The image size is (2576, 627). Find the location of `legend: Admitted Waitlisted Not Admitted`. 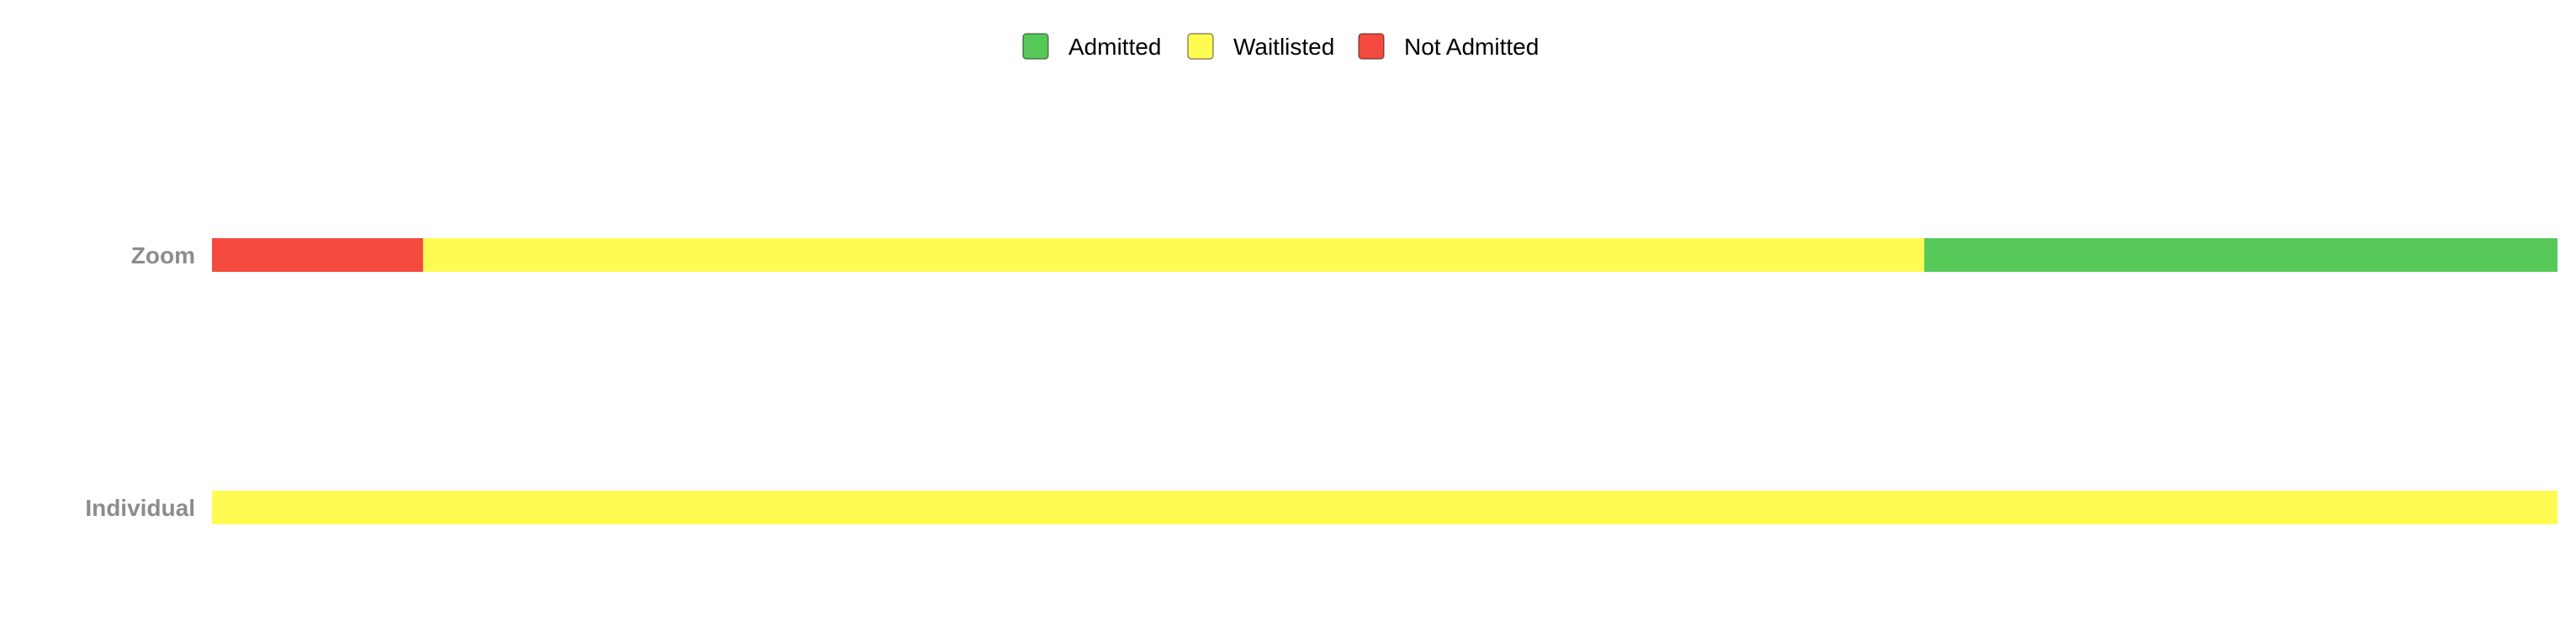

legend: Admitted Waitlisted Not Admitted is located at coordinates (1280, 46).